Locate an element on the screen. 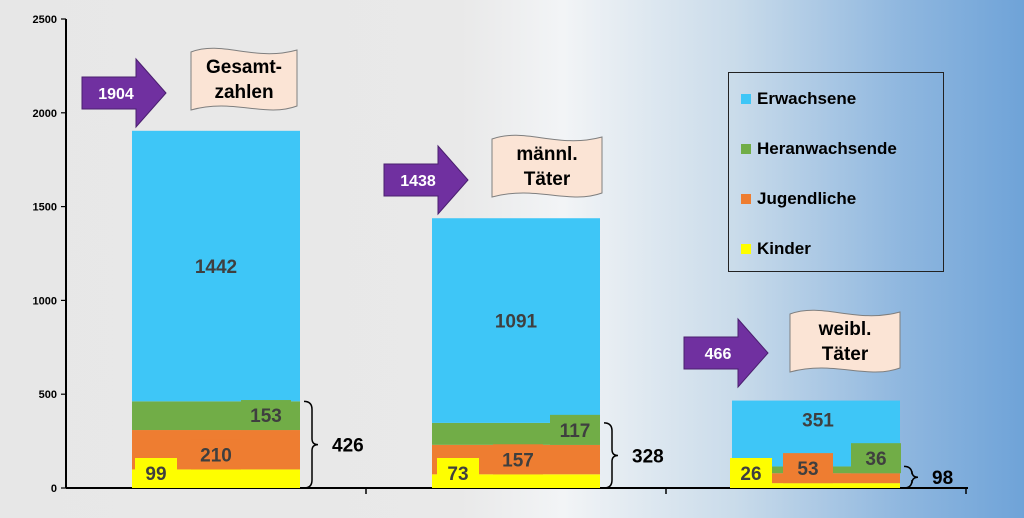 This screenshot has height=518, width=1024. data-label: 26 is located at coordinates (750, 474).